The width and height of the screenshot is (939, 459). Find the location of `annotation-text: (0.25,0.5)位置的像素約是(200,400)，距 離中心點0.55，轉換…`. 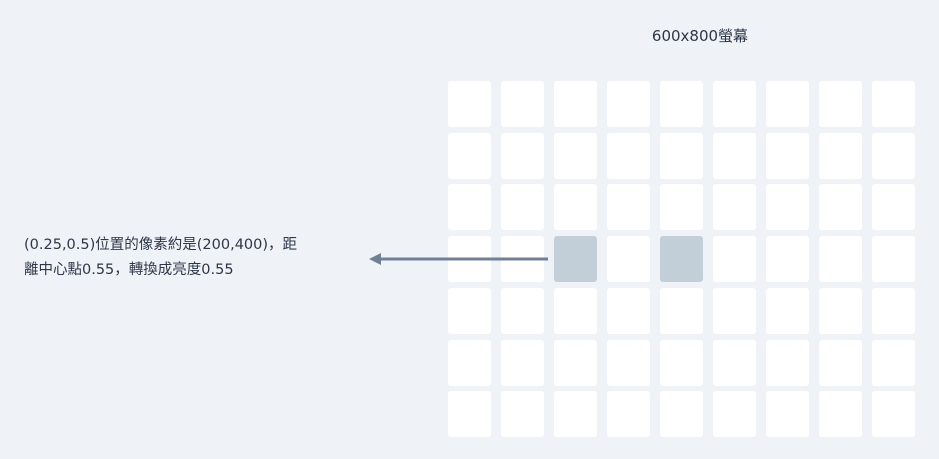

annotation-text: (0.25,0.5)位置的像素約是(200,400)，距 離中心點0.55，轉換… is located at coordinates (189, 258).